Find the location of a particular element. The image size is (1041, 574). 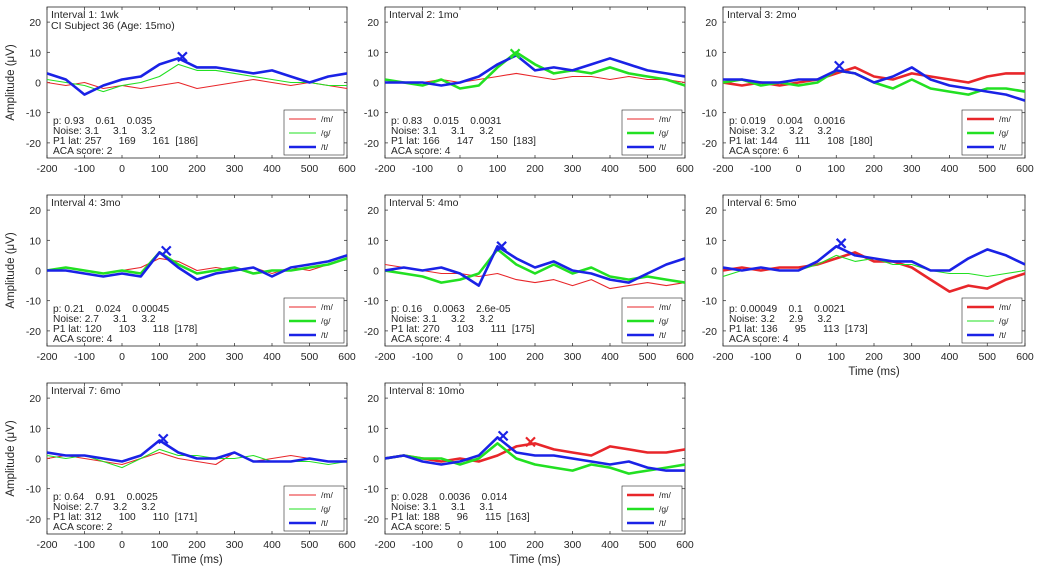

stats-line: Noise: 3.1 3.1 3.2 is located at coordinates (442, 131).